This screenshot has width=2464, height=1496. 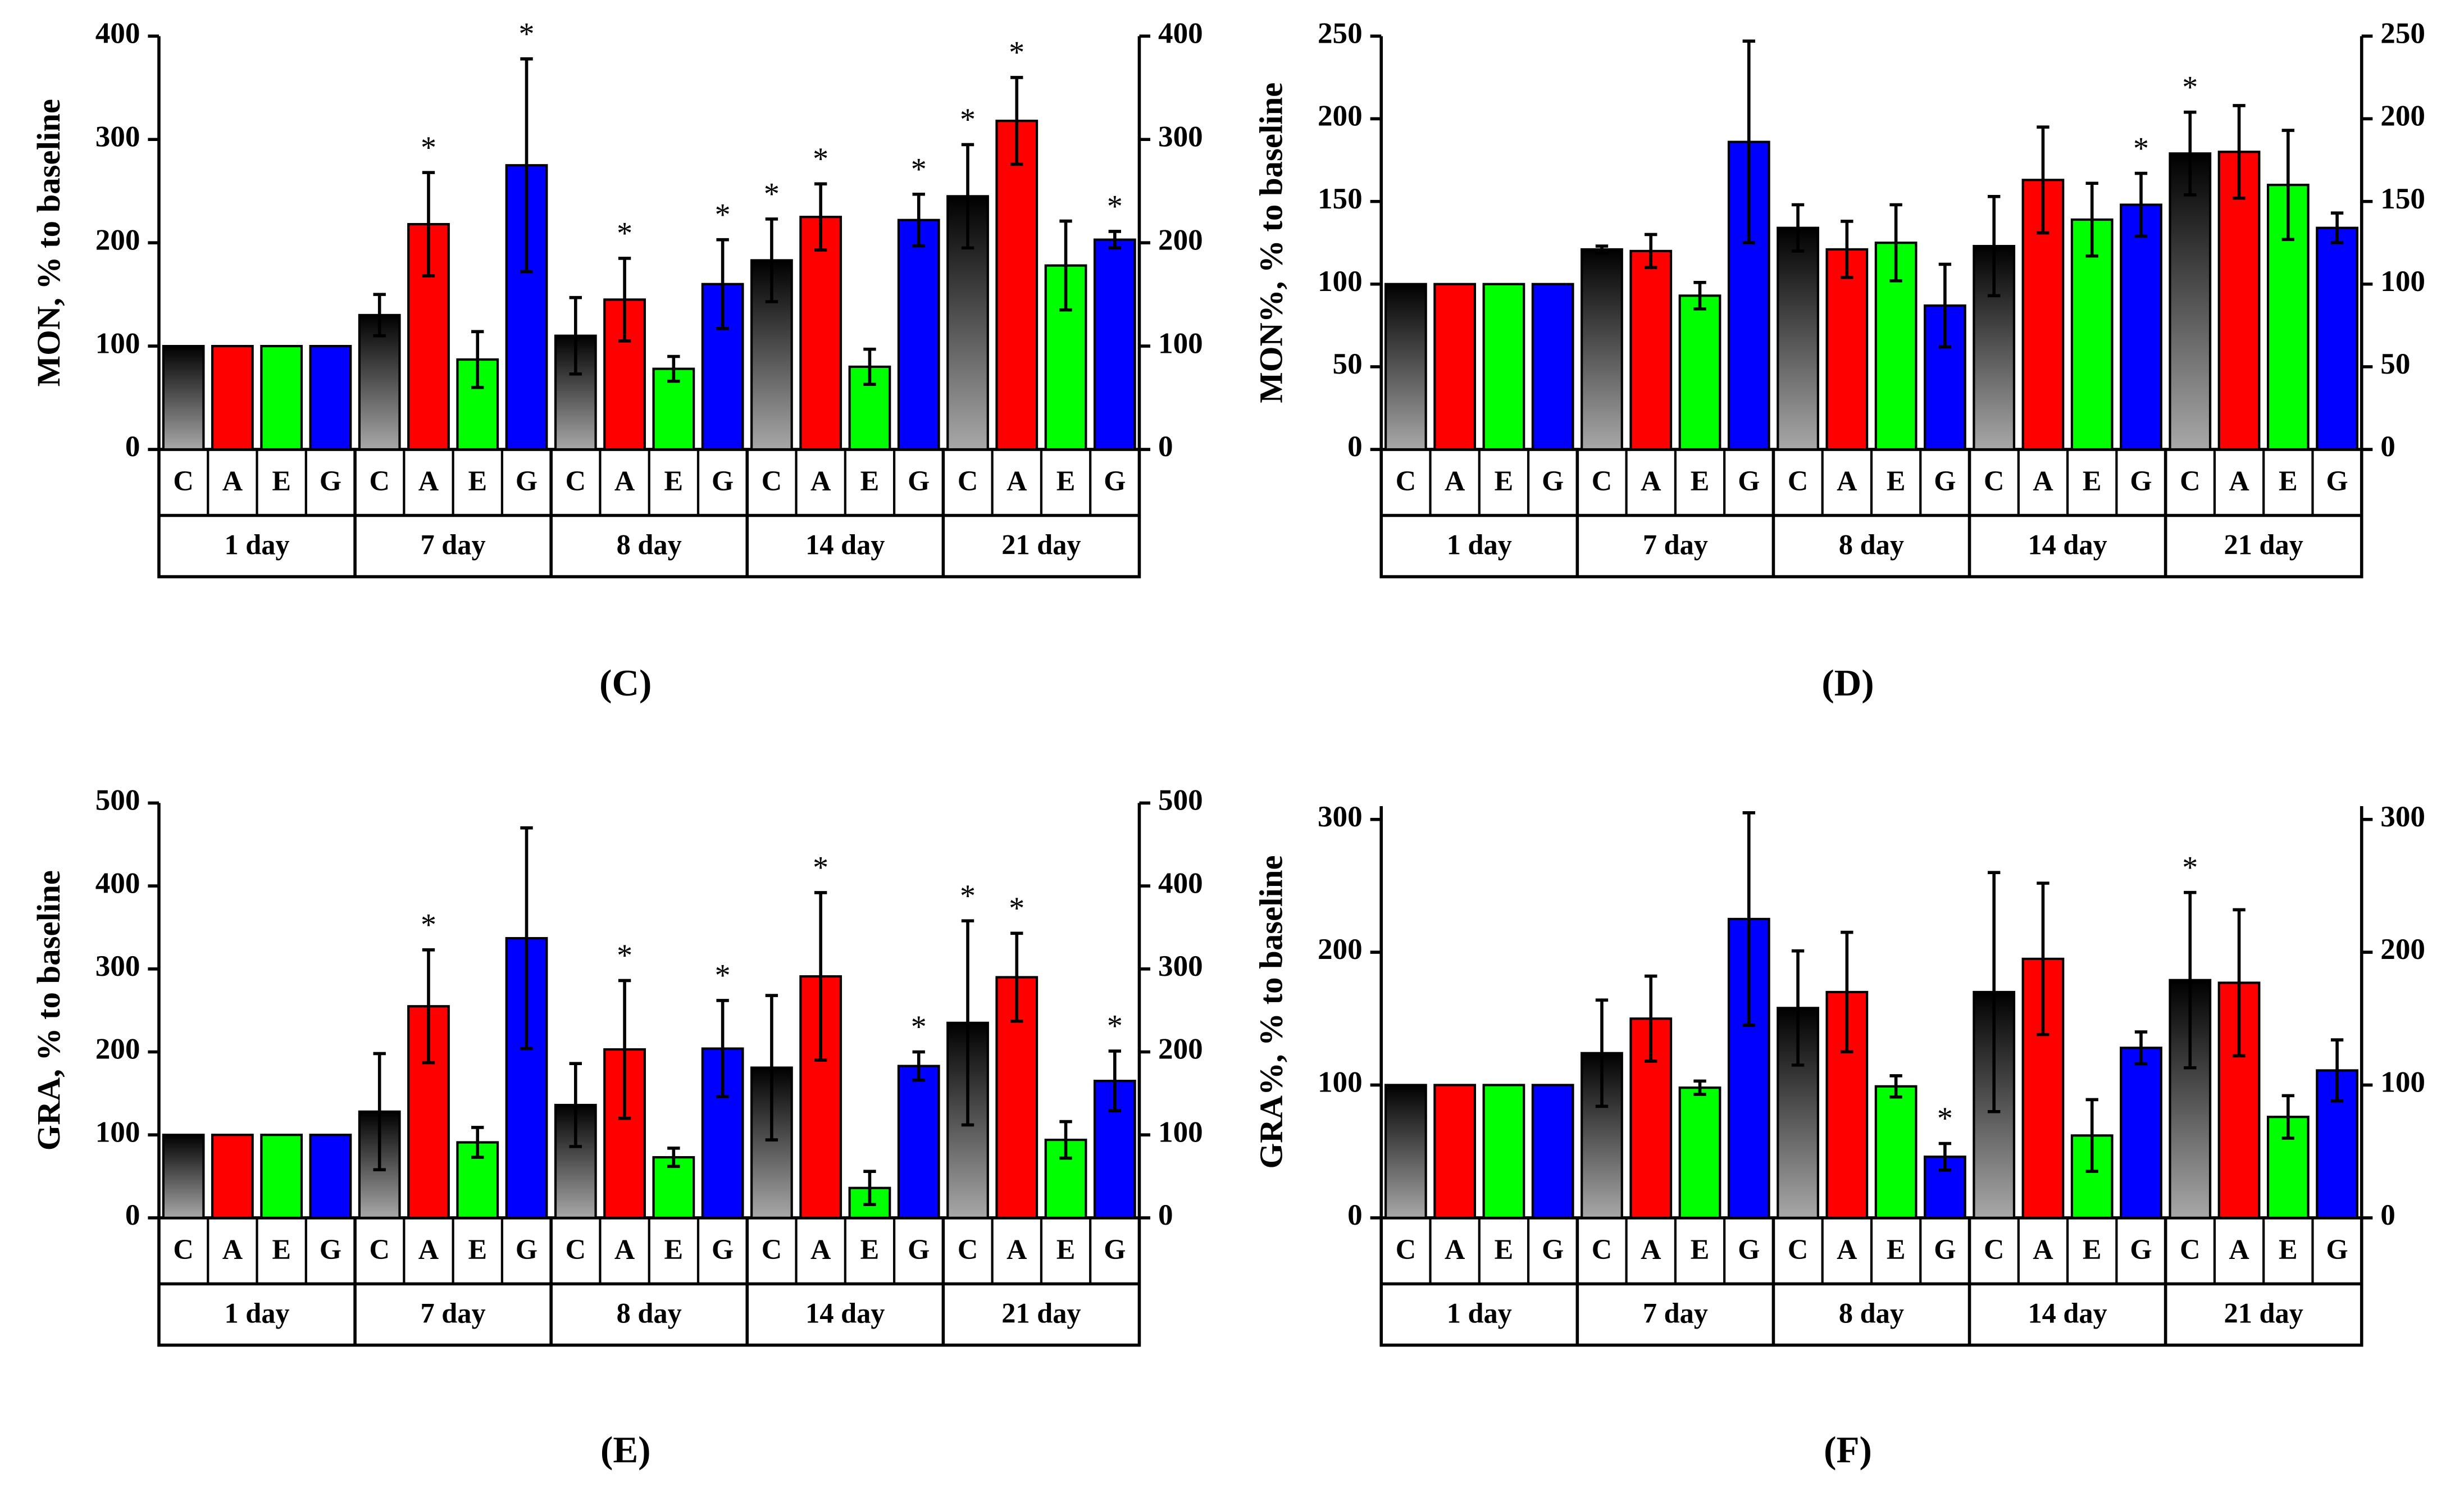 I want to click on group-label: 8 day, so click(x=650, y=544).